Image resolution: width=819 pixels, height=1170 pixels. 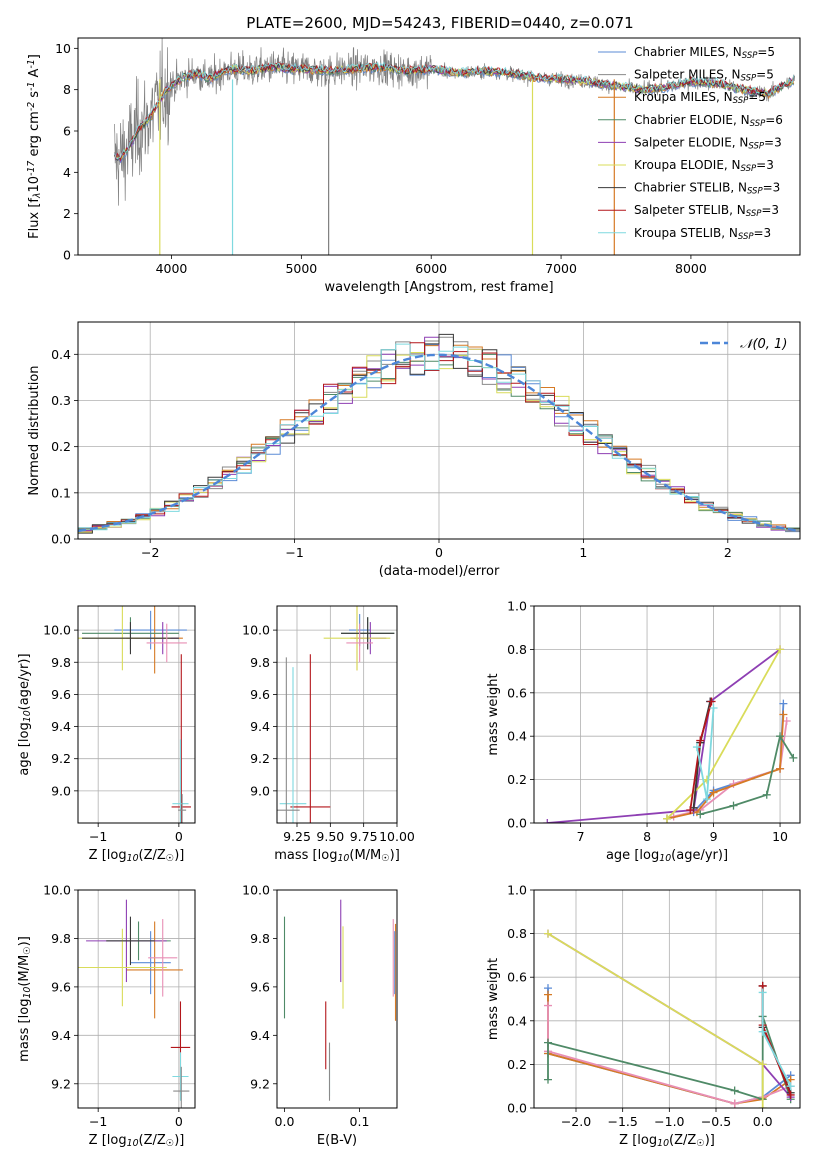 I want to click on legend-entry: Kroupa MILES, NSSP=5, so click(x=700, y=98).